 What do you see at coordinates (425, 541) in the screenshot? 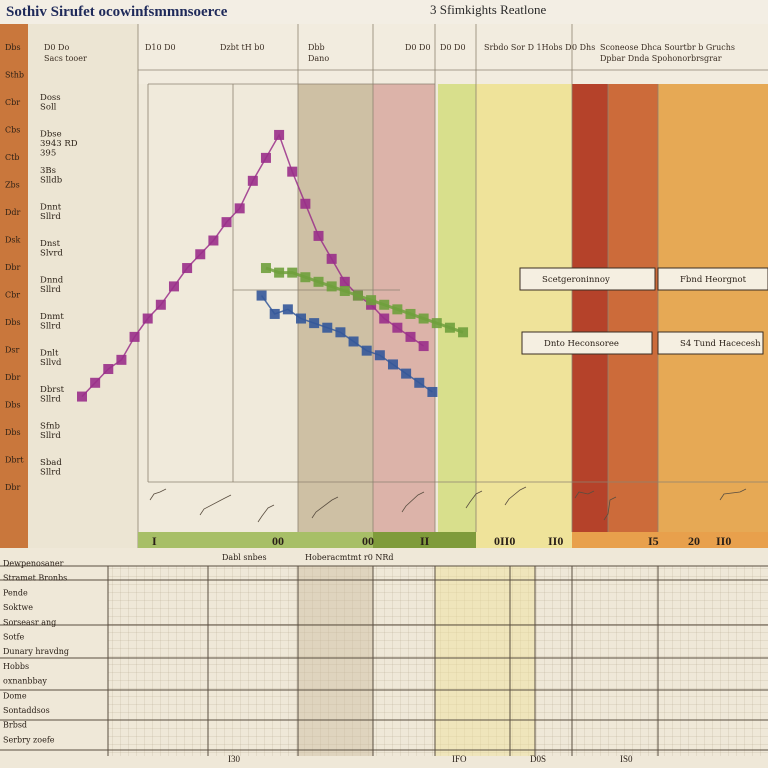
I see `band-value: II` at bounding box center [425, 541].